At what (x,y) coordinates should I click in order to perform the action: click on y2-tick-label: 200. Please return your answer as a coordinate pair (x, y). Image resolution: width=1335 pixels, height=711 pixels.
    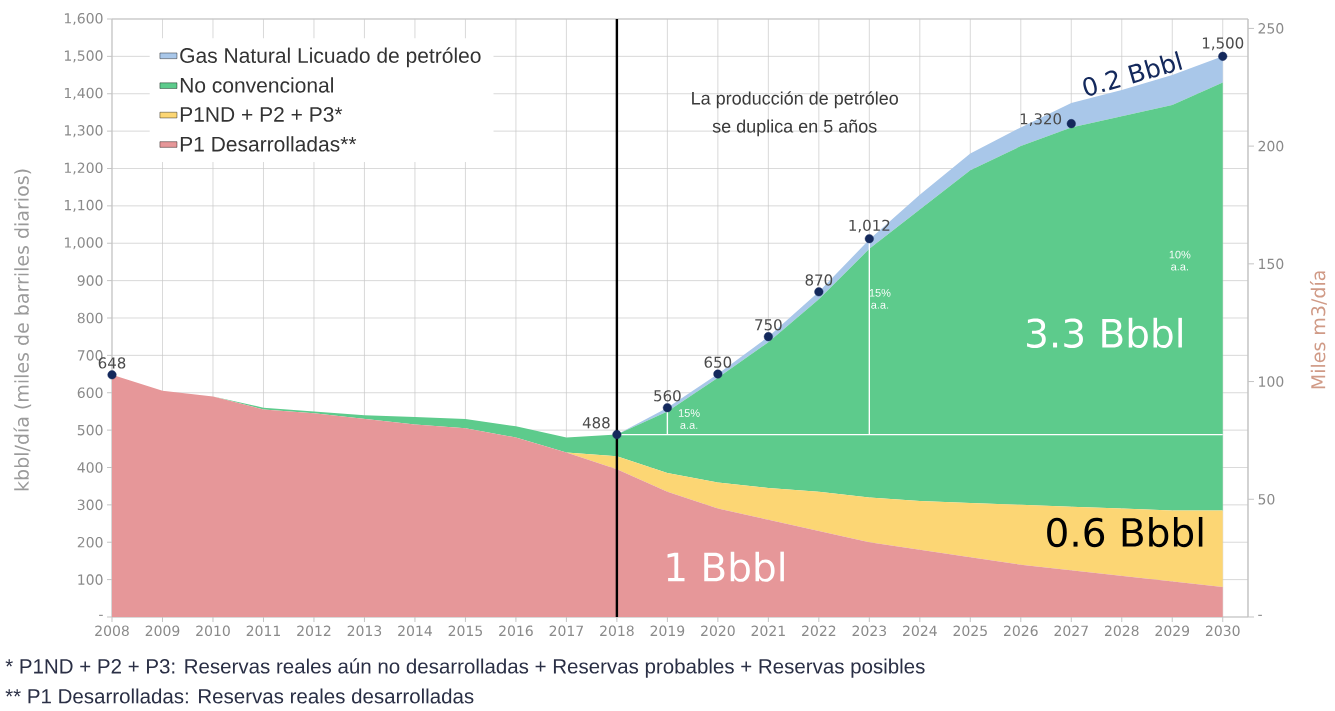
    Looking at the image, I should click on (1271, 146).